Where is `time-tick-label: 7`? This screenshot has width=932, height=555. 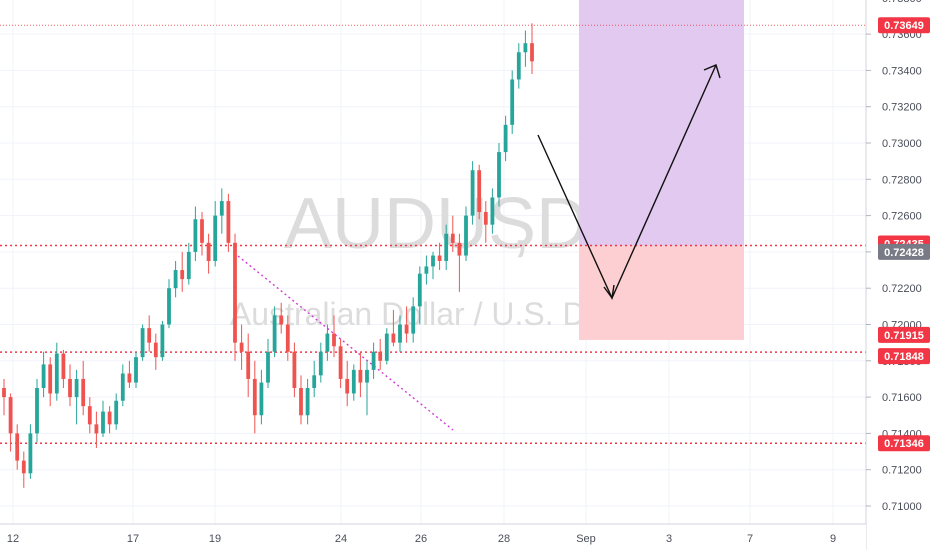
time-tick-label: 7 is located at coordinates (750, 539).